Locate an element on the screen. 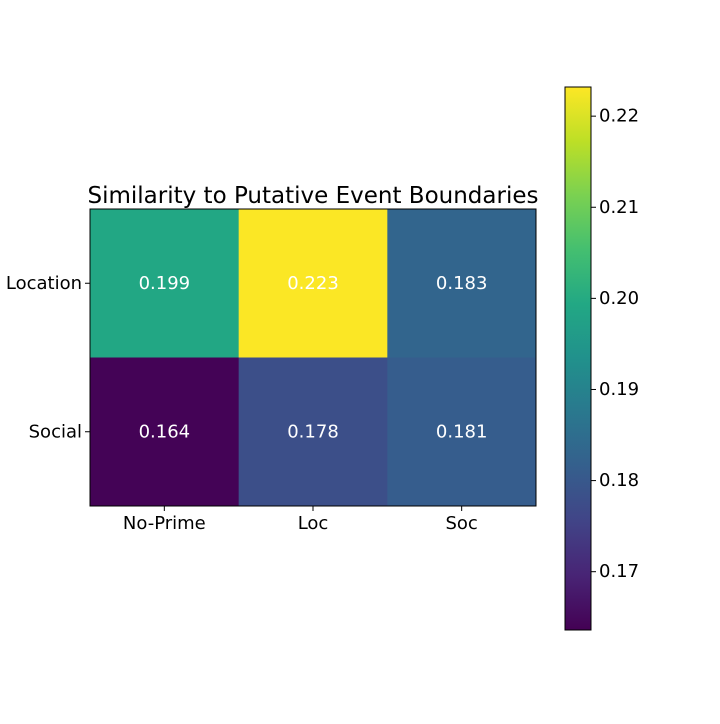 The image size is (720, 724). colorbar is located at coordinates (578, 358).